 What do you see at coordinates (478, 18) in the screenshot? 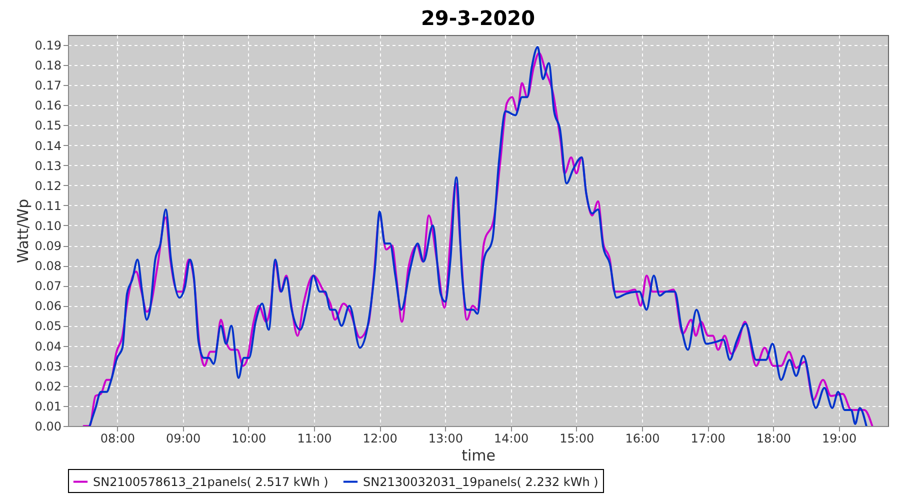
I see `chart-title: 29-3-2020` at bounding box center [478, 18].